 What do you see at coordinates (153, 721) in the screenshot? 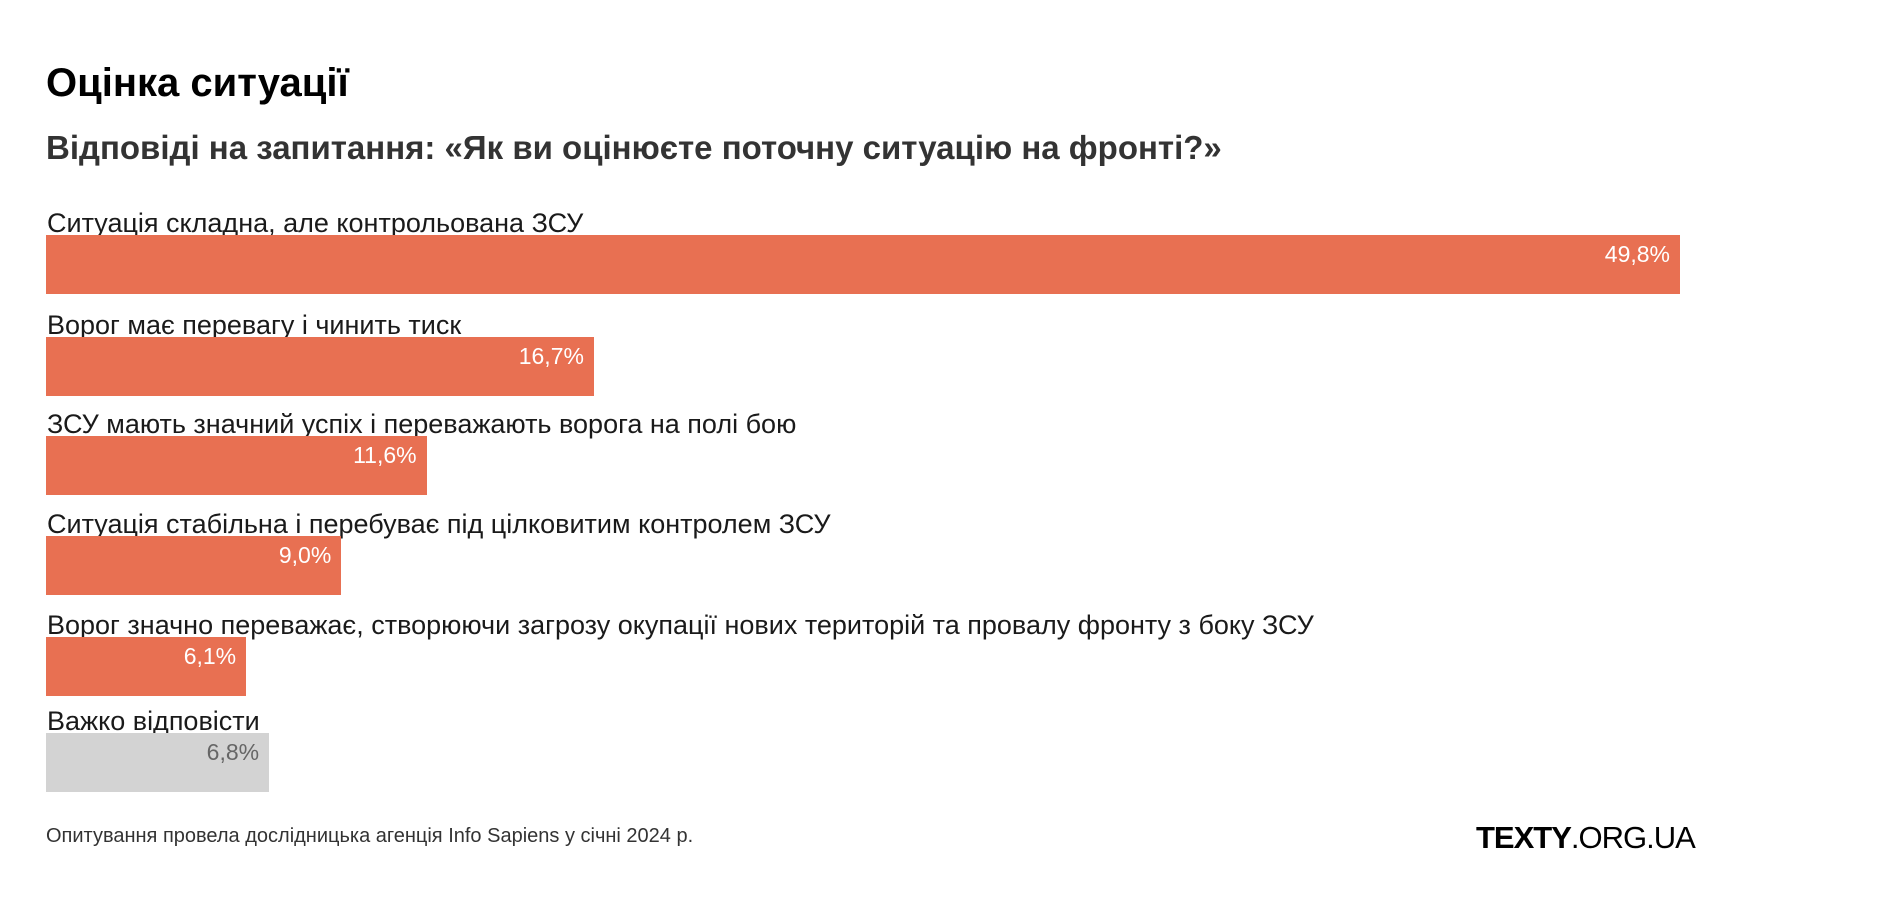
I see `category-label: Важко відповісти` at bounding box center [153, 721].